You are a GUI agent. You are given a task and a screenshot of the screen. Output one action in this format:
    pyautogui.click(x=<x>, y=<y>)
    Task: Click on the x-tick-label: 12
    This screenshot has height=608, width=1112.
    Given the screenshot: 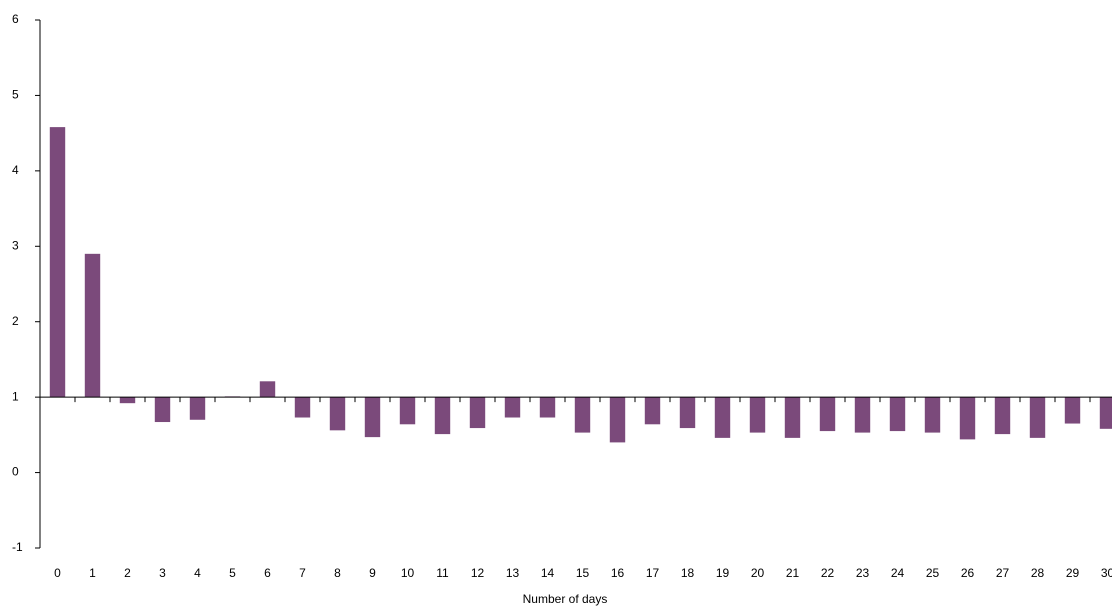 What is the action you would take?
    pyautogui.click(x=478, y=573)
    